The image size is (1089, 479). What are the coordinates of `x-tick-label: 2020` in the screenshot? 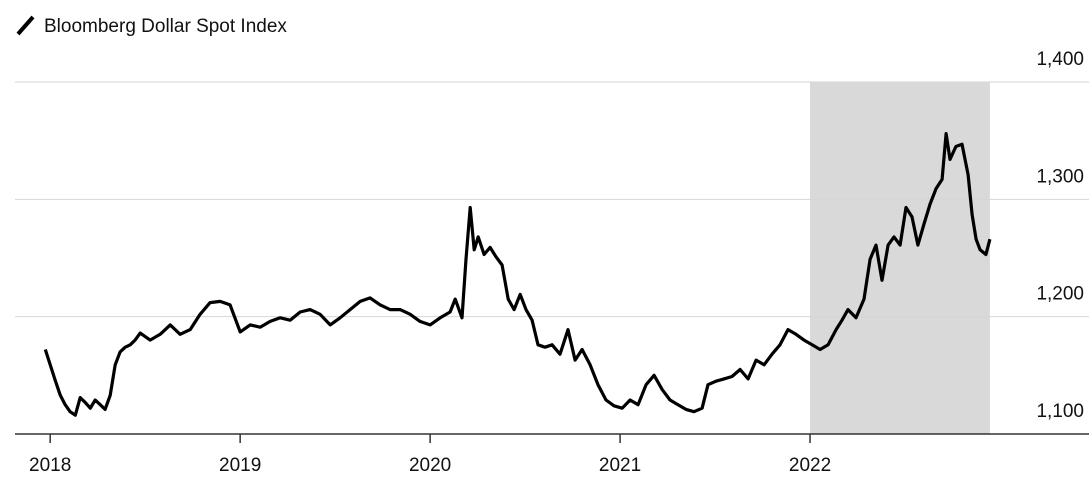 It's located at (430, 465).